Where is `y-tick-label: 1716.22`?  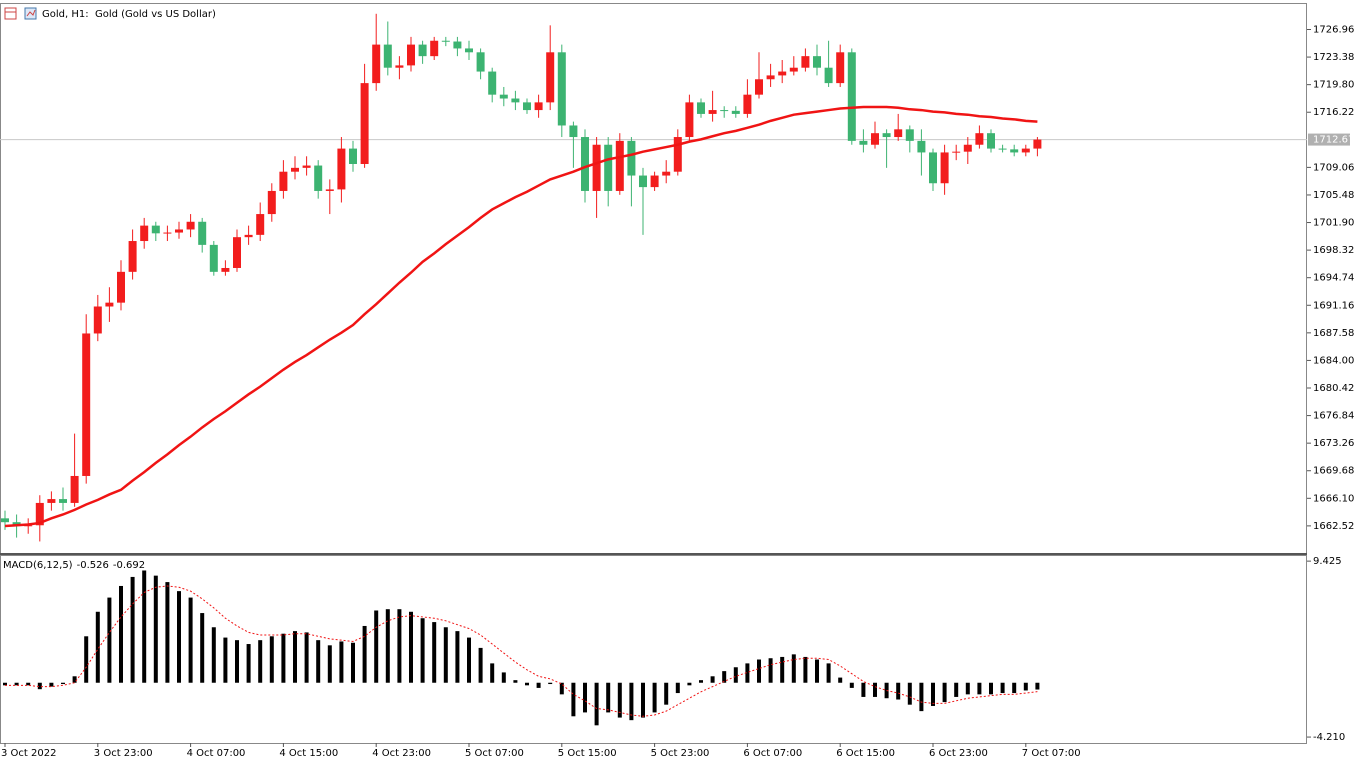 y-tick-label: 1716.22 is located at coordinates (1333, 112).